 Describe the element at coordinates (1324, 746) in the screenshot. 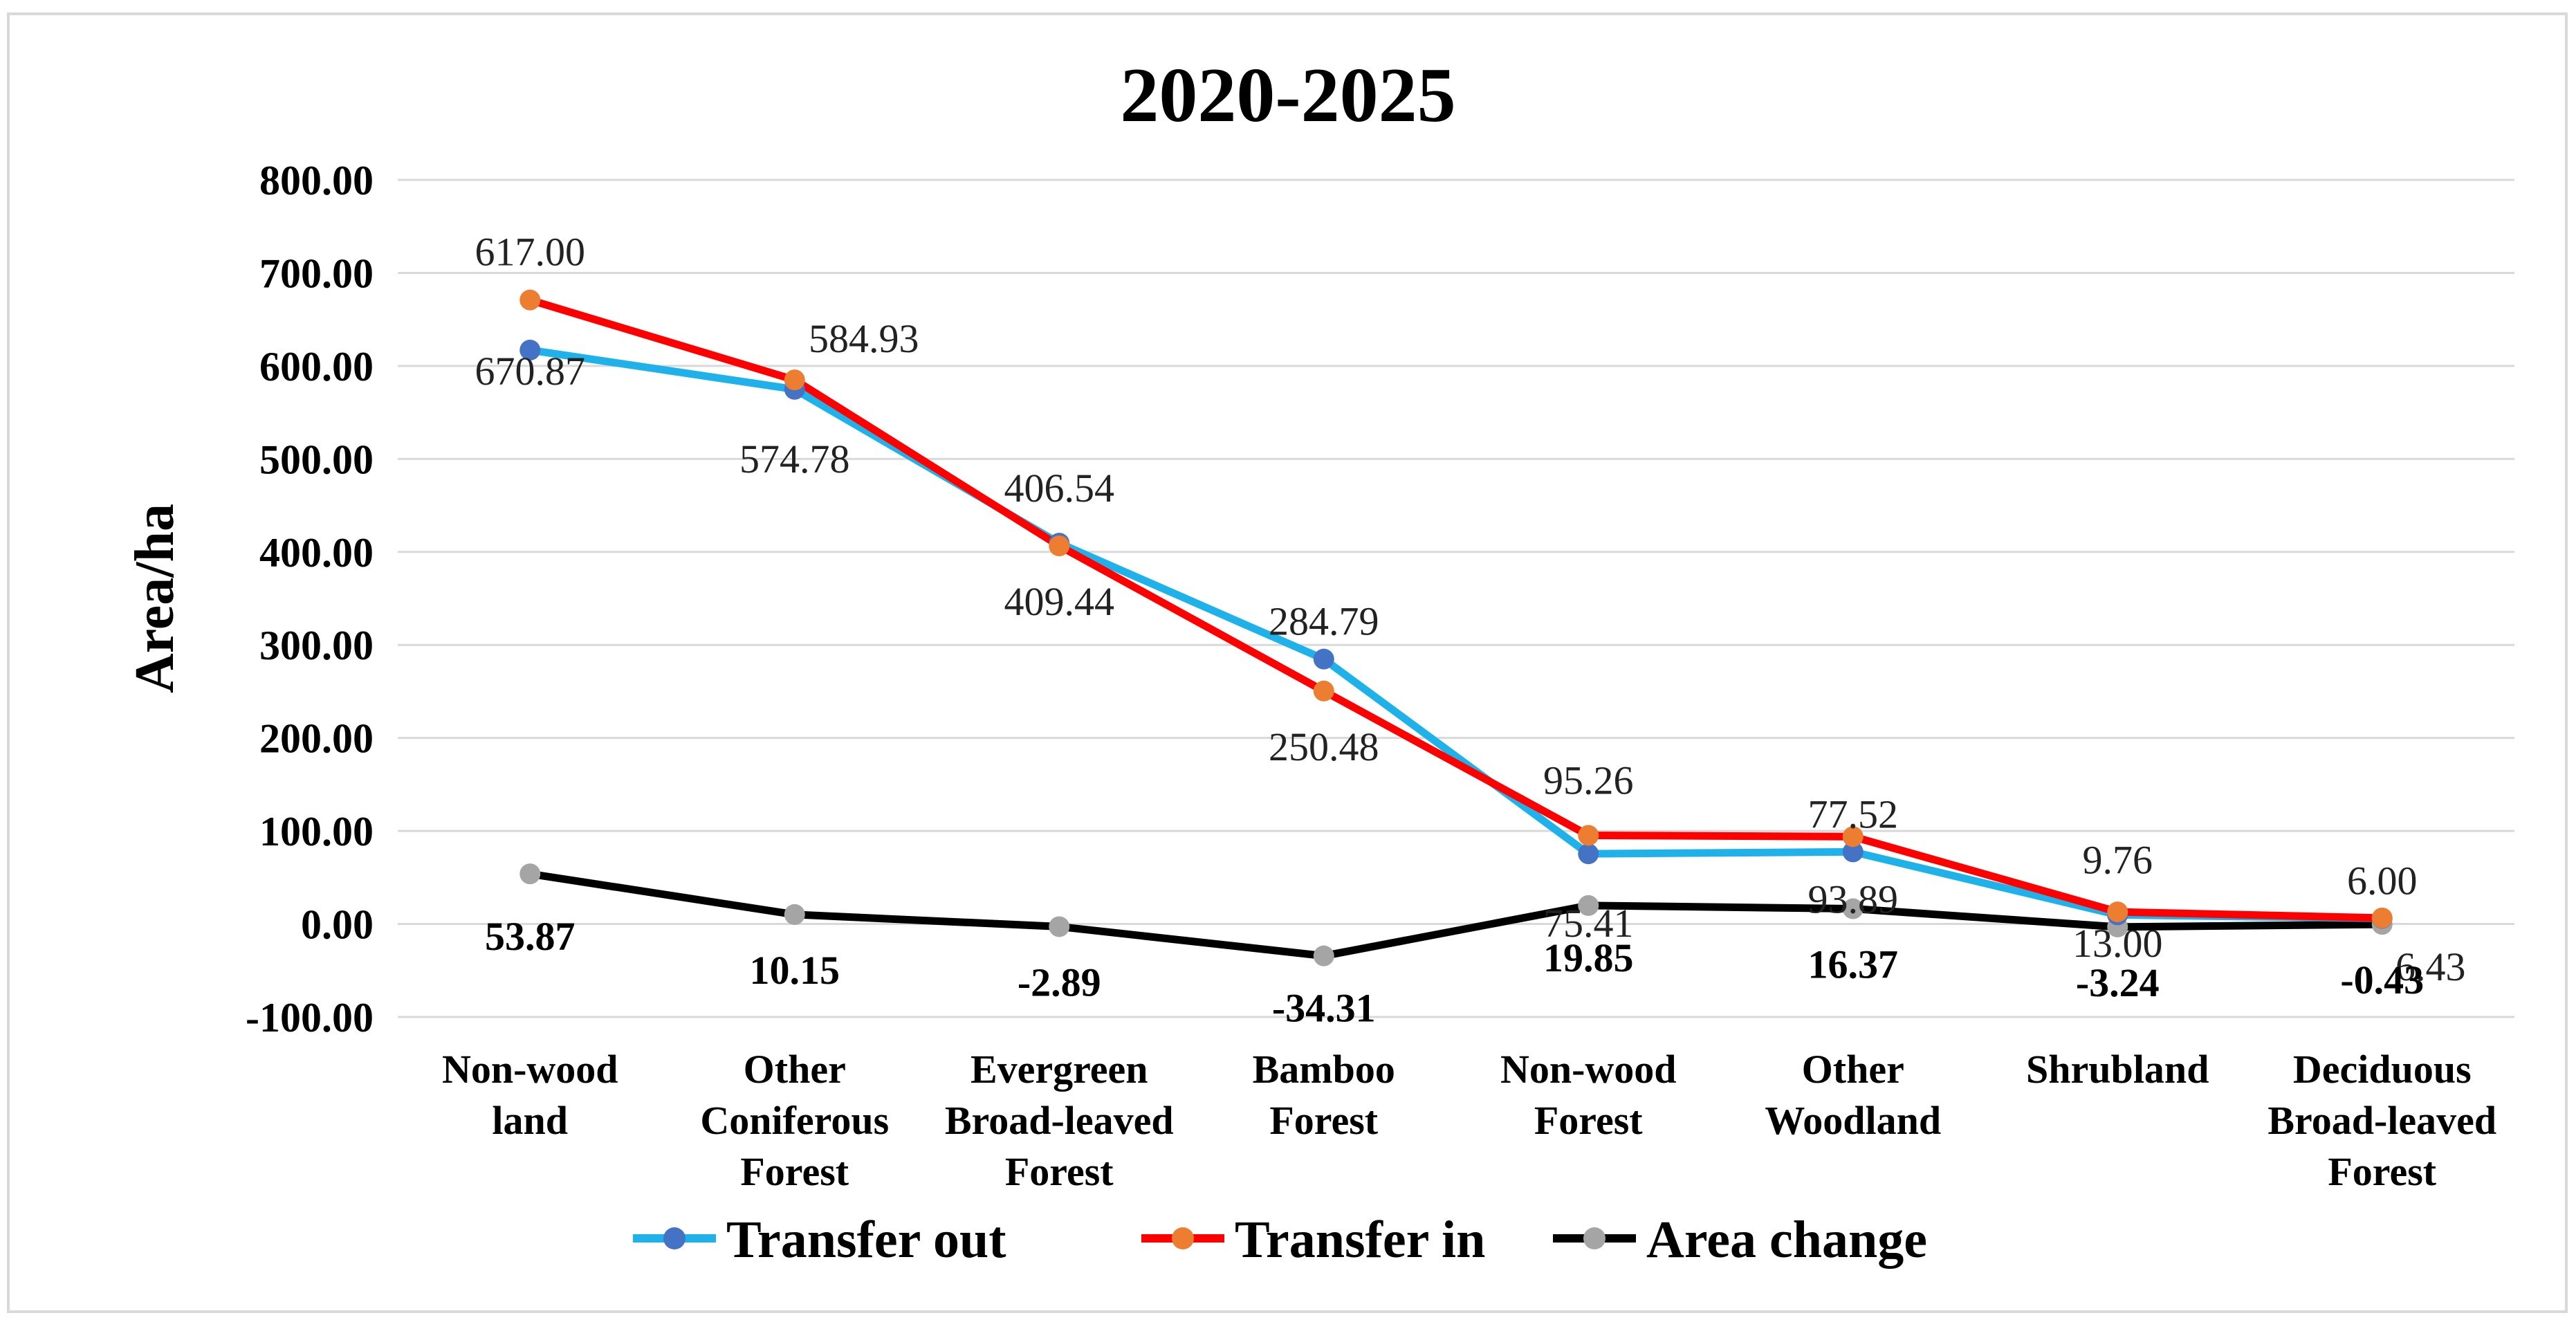

I see `data-label: 250.48` at that location.